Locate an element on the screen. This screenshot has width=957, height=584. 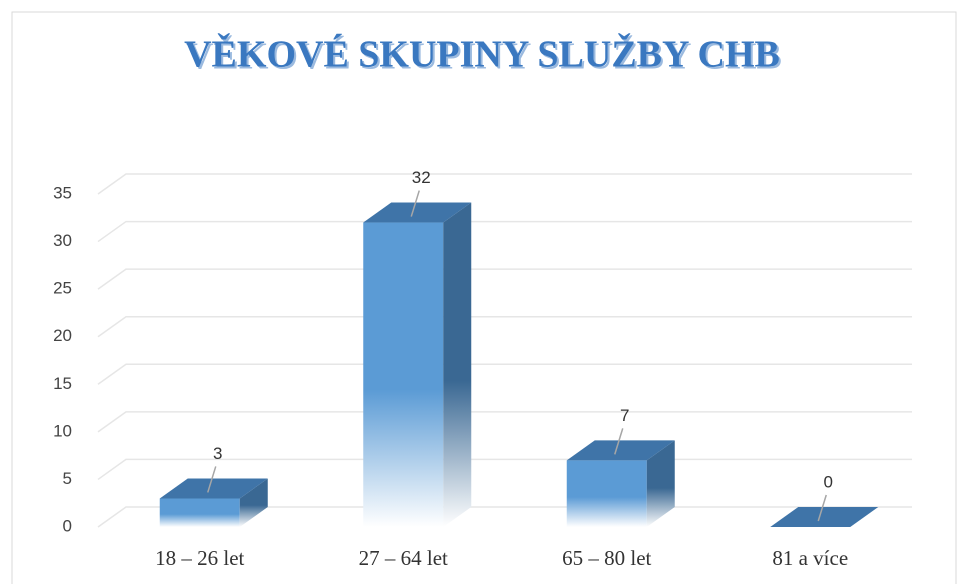
value-label: 7 is located at coordinates (624, 415).